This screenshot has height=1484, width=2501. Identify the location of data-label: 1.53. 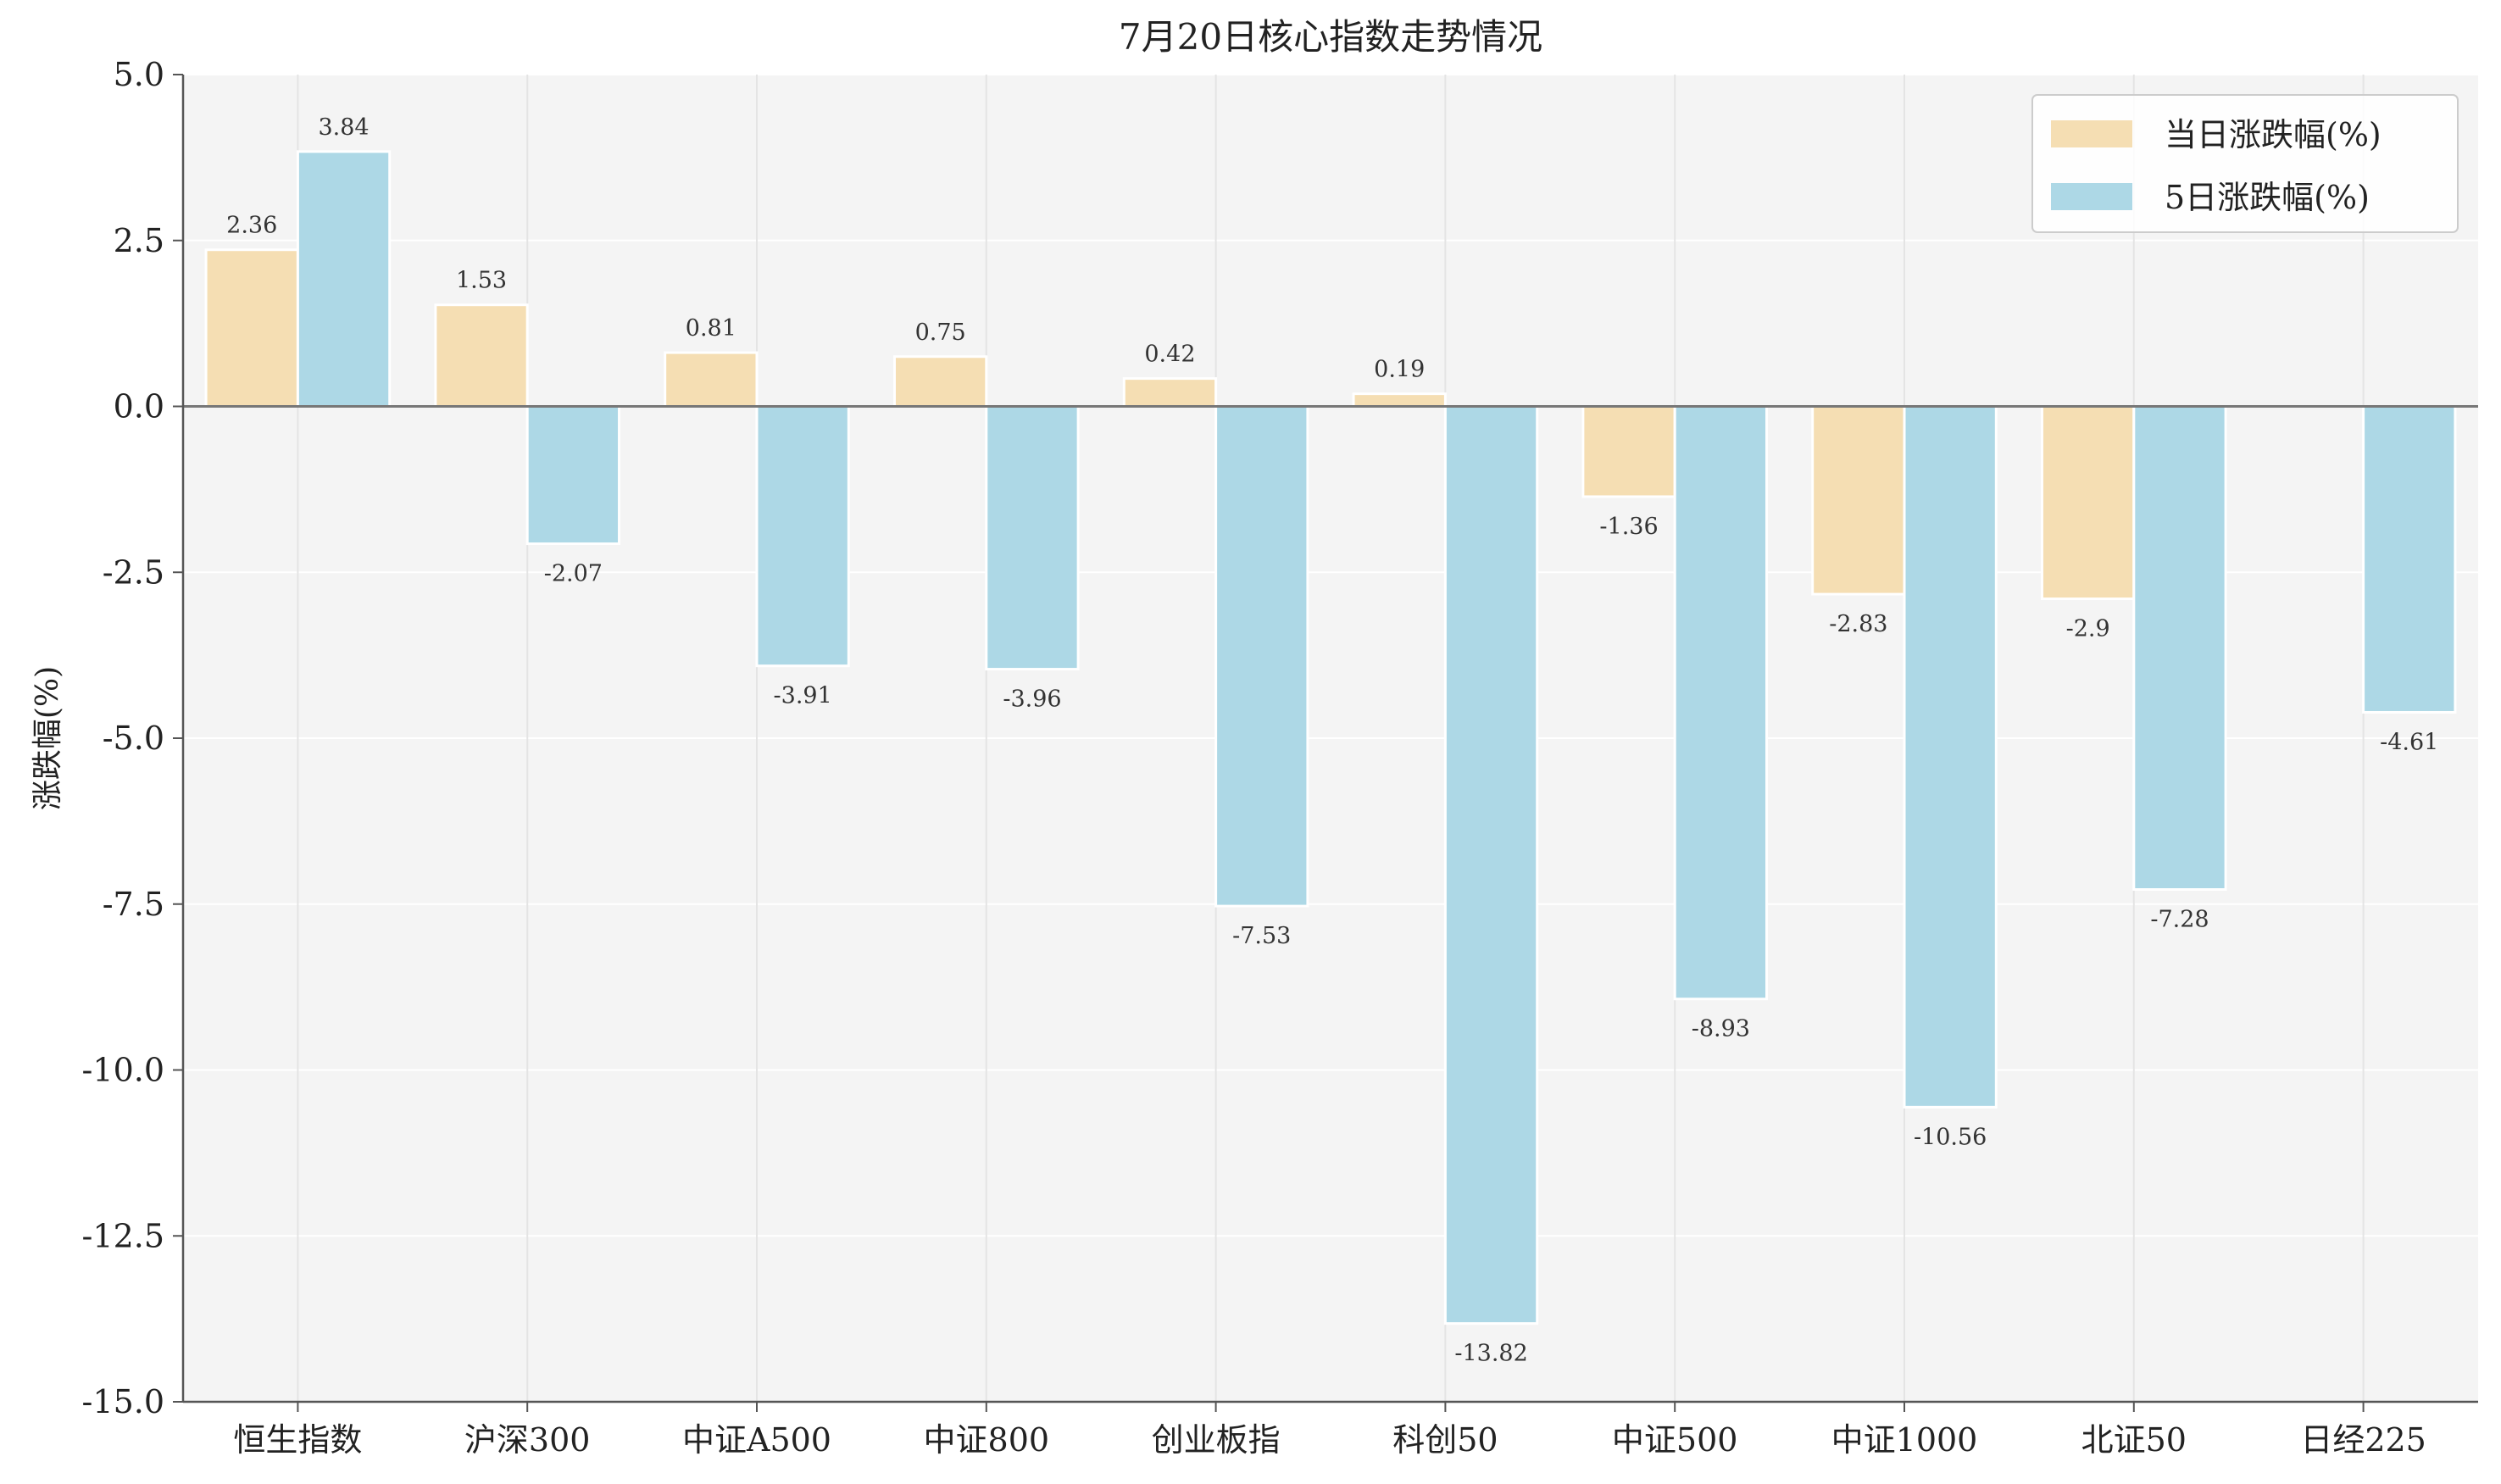
(481, 281).